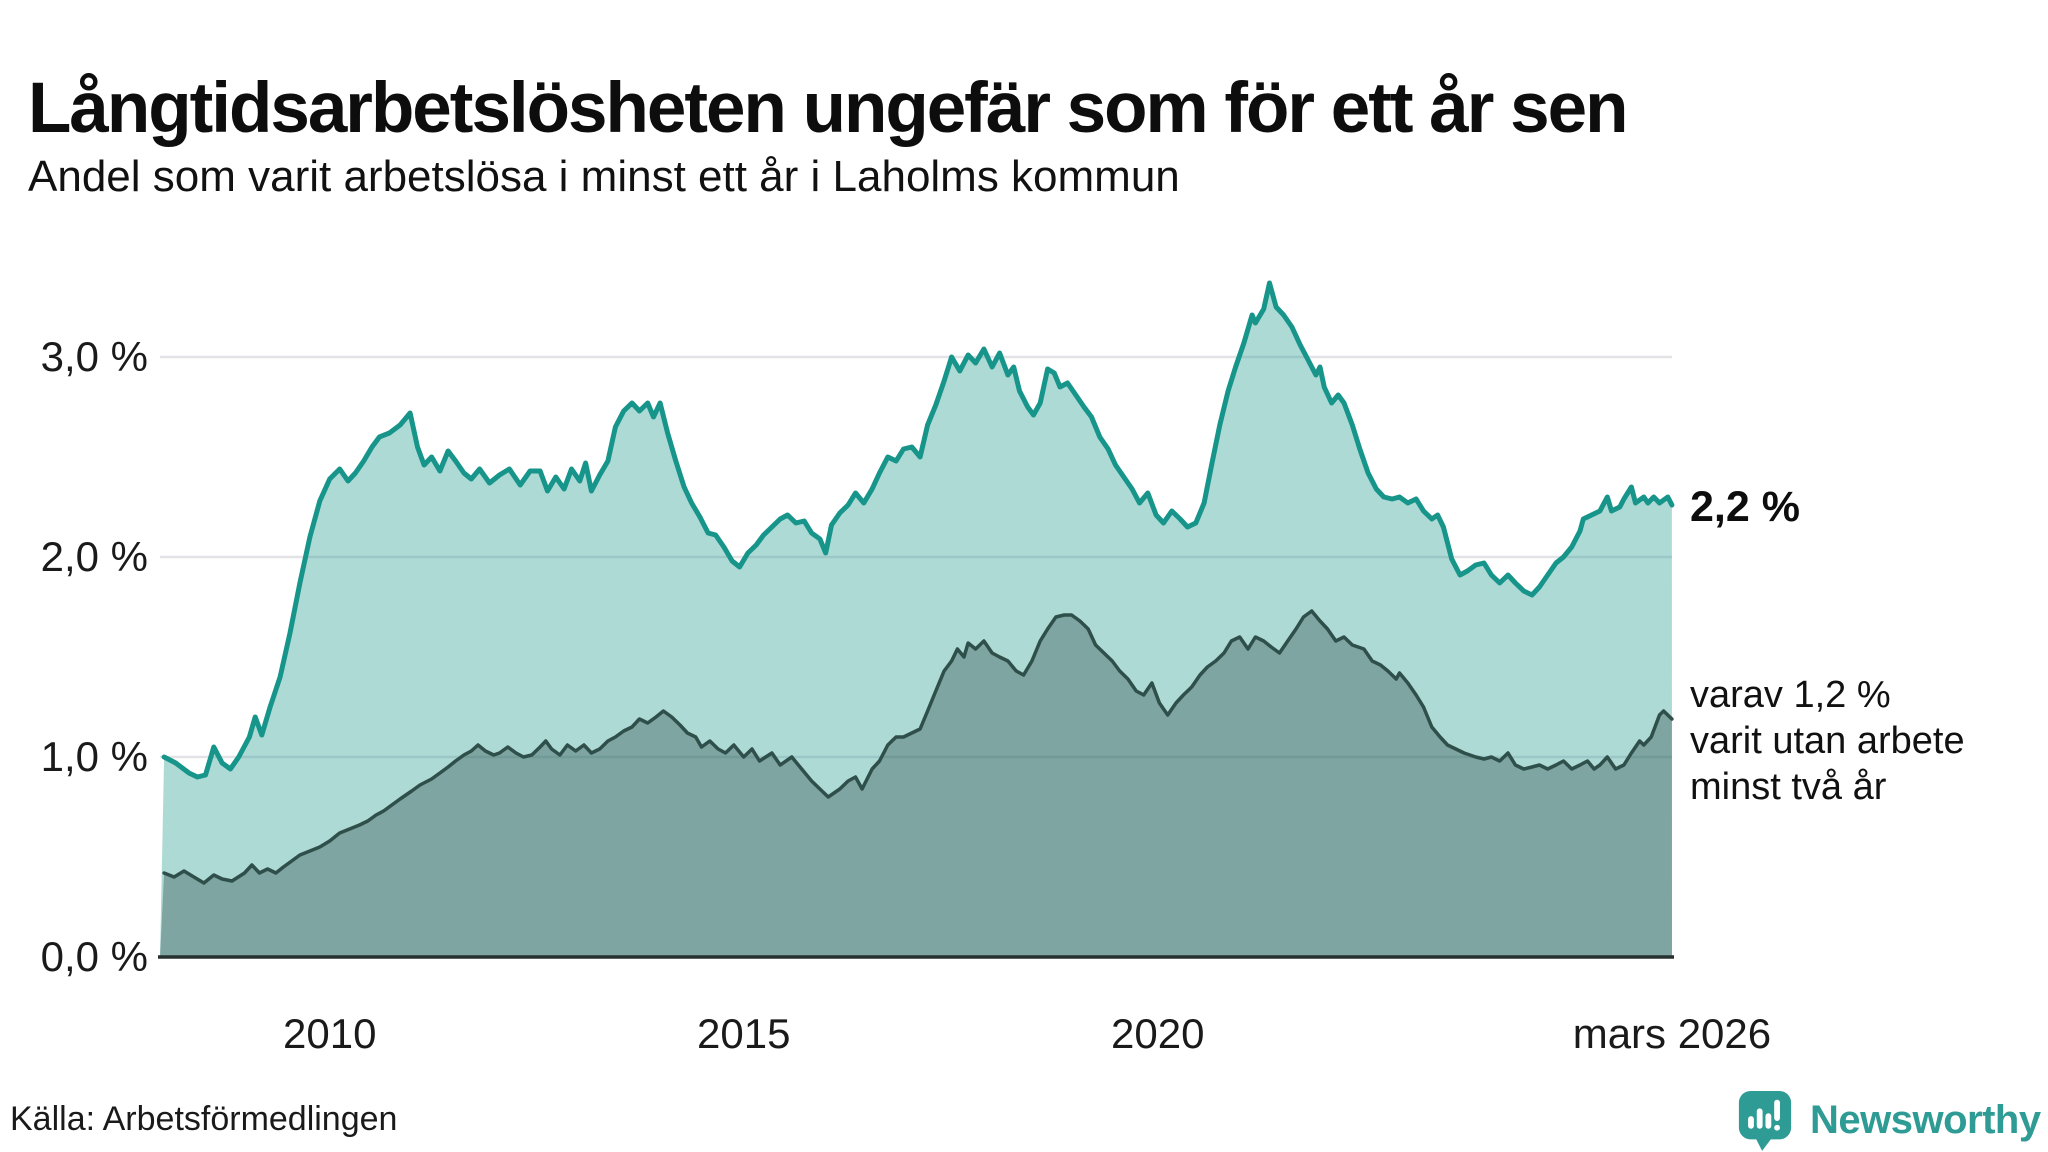 The width and height of the screenshot is (2048, 1152). Describe the element at coordinates (74, 500) in the screenshot. I see `y-axis: 3,0 % 2,0 % 1,0 % 0,0 %` at that location.